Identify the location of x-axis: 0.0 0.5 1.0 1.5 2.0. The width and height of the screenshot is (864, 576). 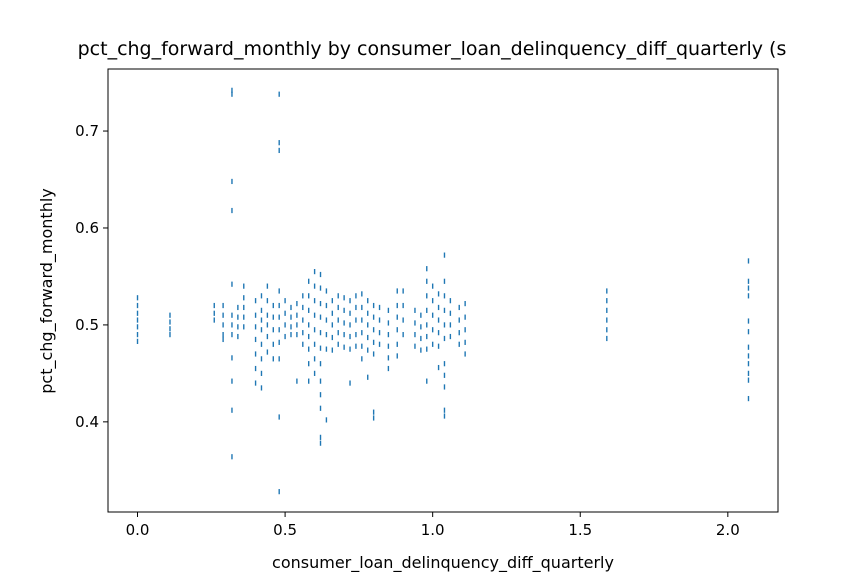
(433, 525).